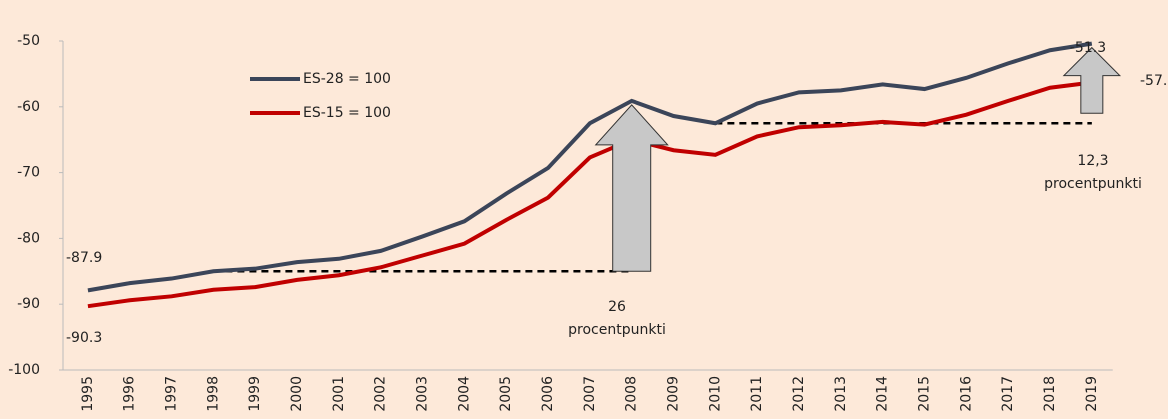 The width and height of the screenshot is (1168, 419). I want to click on y-tick-label: -60, so click(28, 107).